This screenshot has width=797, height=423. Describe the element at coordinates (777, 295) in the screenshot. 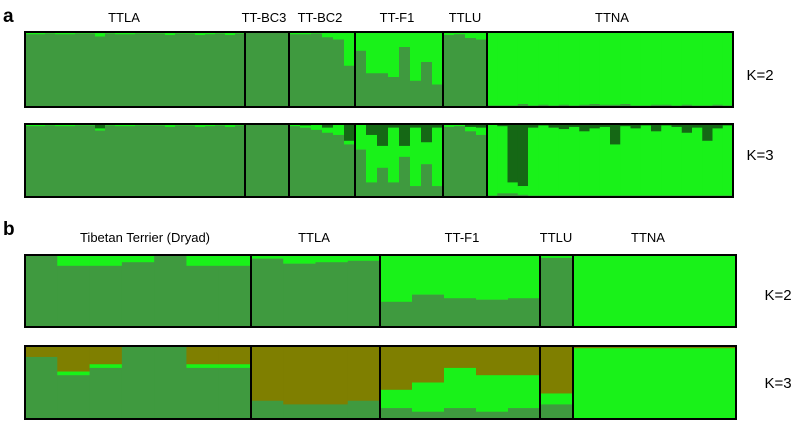

I see `panel-b-row-1-k-label: K=2` at that location.